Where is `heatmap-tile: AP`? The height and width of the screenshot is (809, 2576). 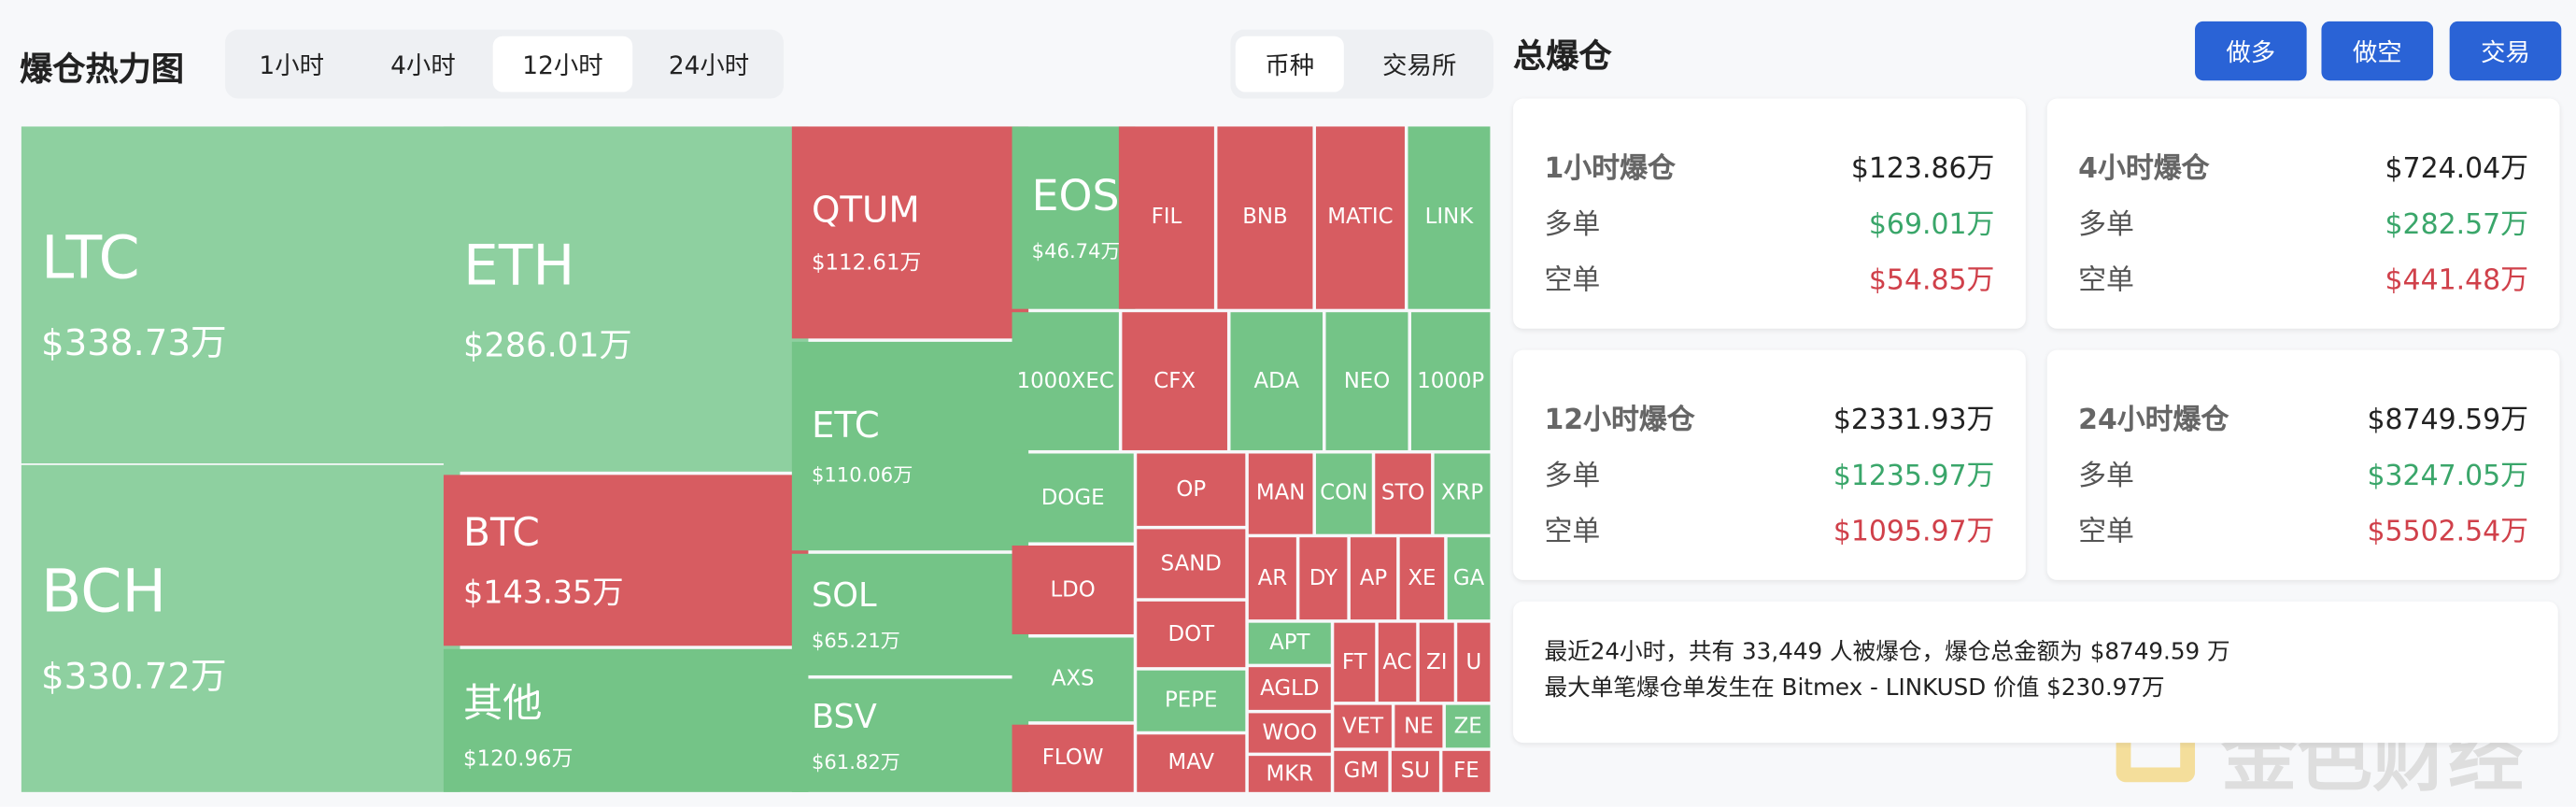
heatmap-tile: AP is located at coordinates (1373, 579).